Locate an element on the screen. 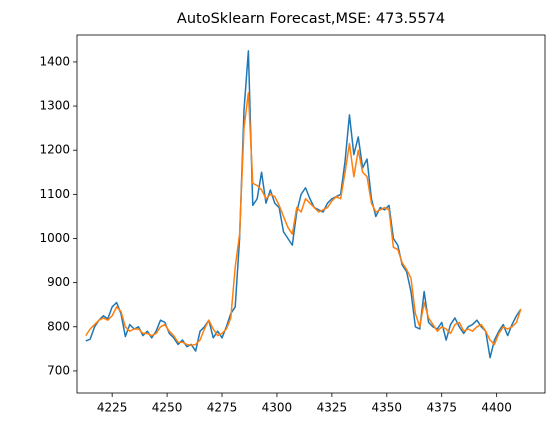 Image resolution: width=560 pixels, height=439 pixels. y-tick-label: 800 is located at coordinates (58, 326).